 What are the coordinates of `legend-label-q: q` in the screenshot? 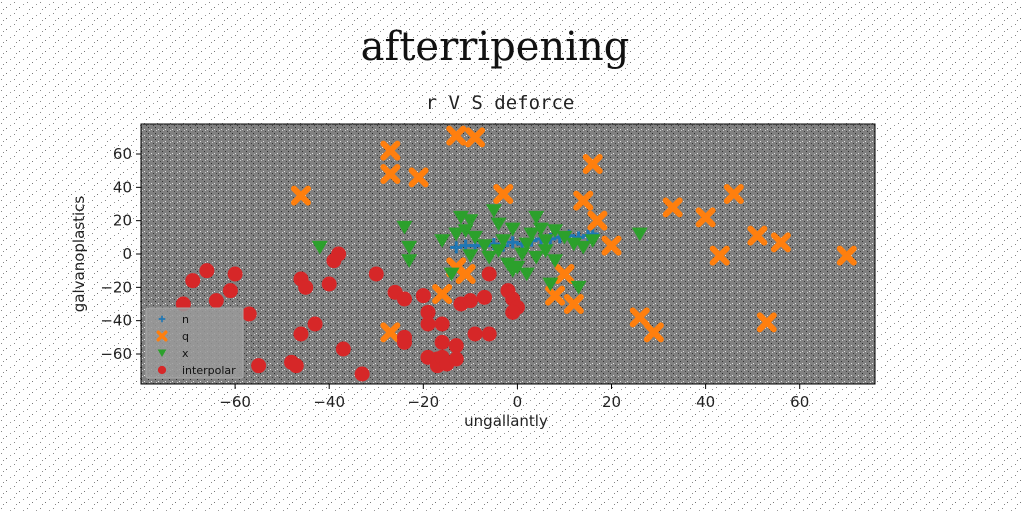 It's located at (185, 336).